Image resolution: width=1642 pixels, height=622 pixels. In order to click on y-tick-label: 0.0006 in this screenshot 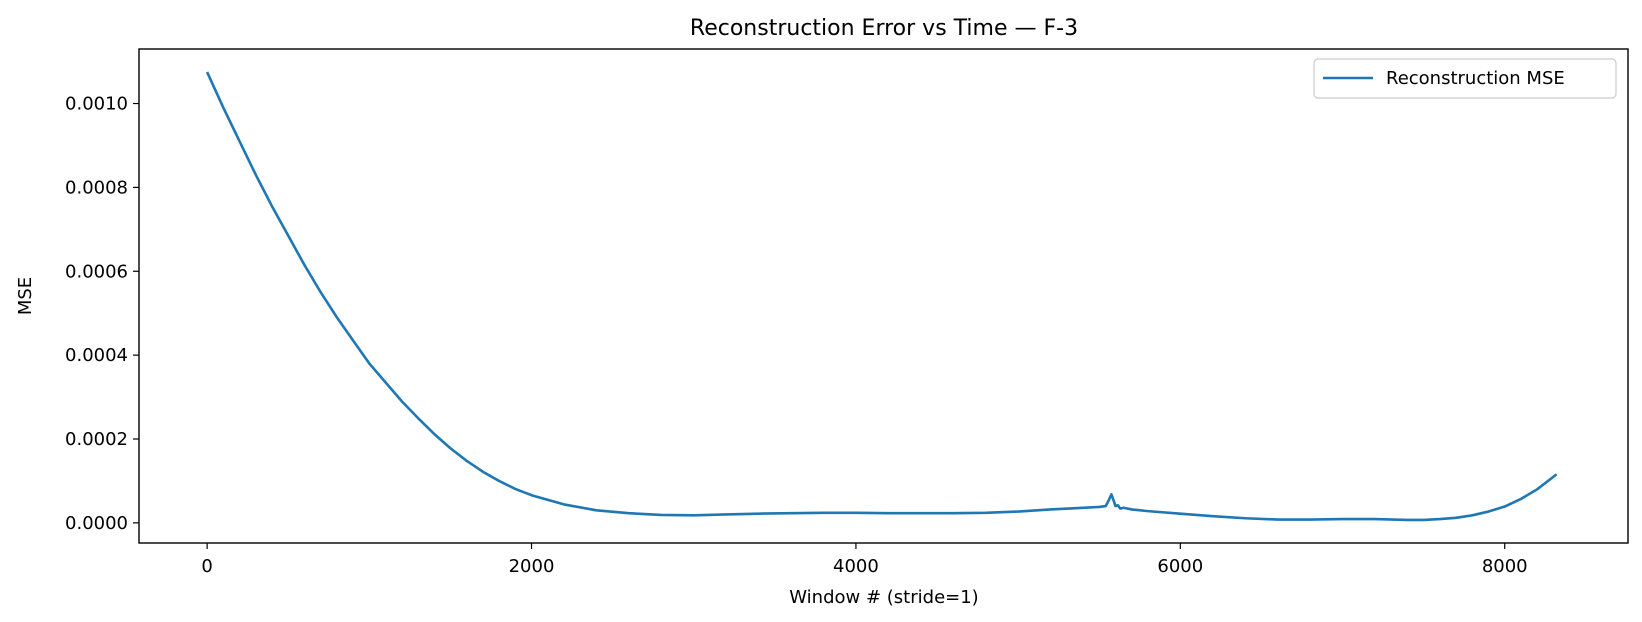, I will do `click(96, 271)`.